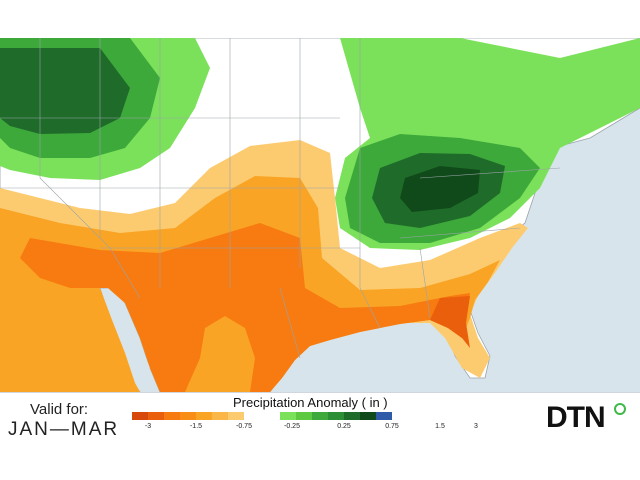  I want to click on legend-tick-label: -0.75, so click(244, 426).